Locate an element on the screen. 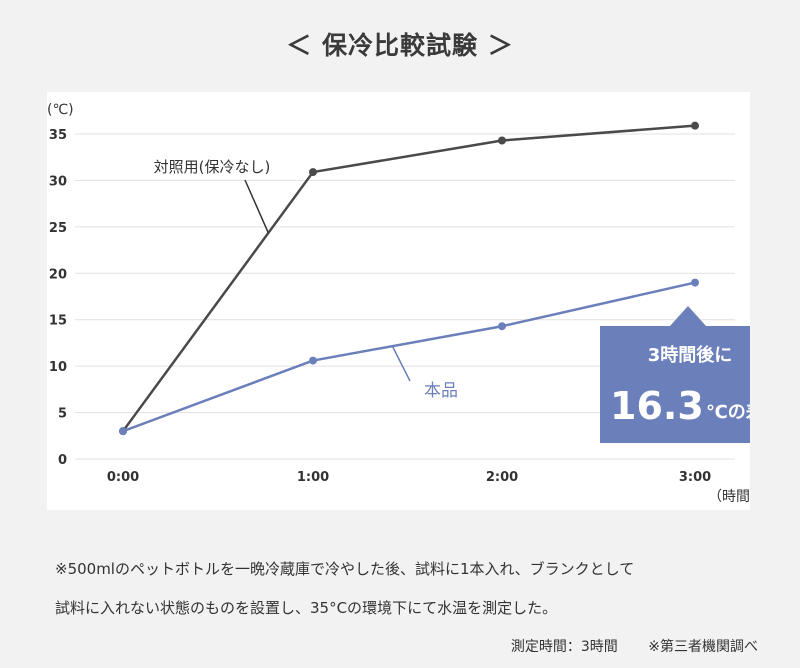 The width and height of the screenshot is (800, 668). leader-line-control is located at coordinates (257, 206).